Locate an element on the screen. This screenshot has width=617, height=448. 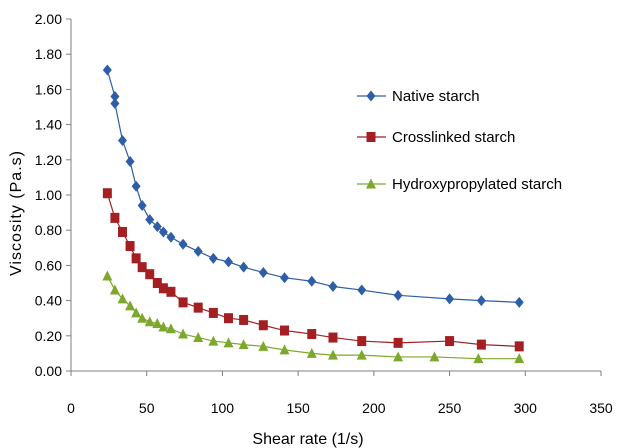
x-axis-title: Shear rate (1/s) is located at coordinates (307, 439).